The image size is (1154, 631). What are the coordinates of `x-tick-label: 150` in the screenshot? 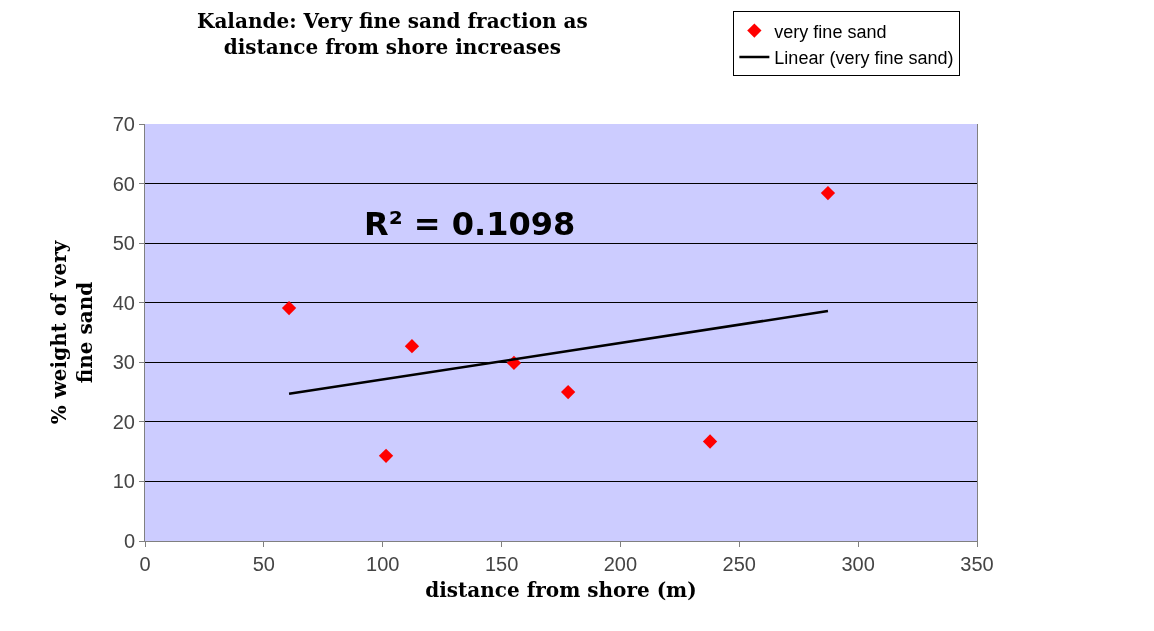 It's located at (501, 564).